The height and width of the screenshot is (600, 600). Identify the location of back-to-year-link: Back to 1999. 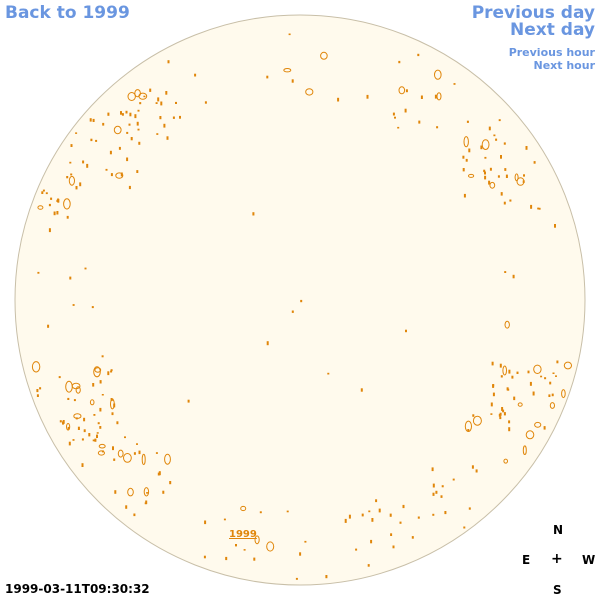
(67, 13).